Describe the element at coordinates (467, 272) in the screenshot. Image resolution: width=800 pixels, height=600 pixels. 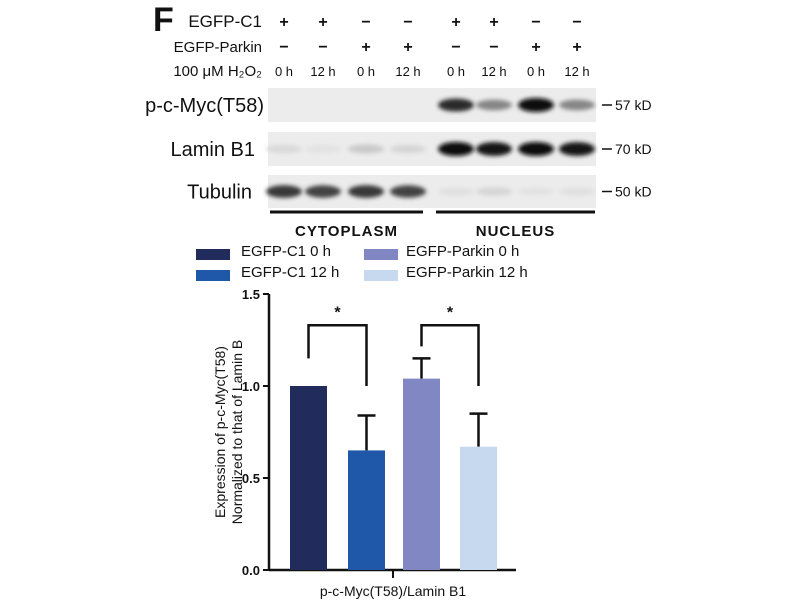
I see `legend-label: EGFP-Parkin 12 h` at that location.